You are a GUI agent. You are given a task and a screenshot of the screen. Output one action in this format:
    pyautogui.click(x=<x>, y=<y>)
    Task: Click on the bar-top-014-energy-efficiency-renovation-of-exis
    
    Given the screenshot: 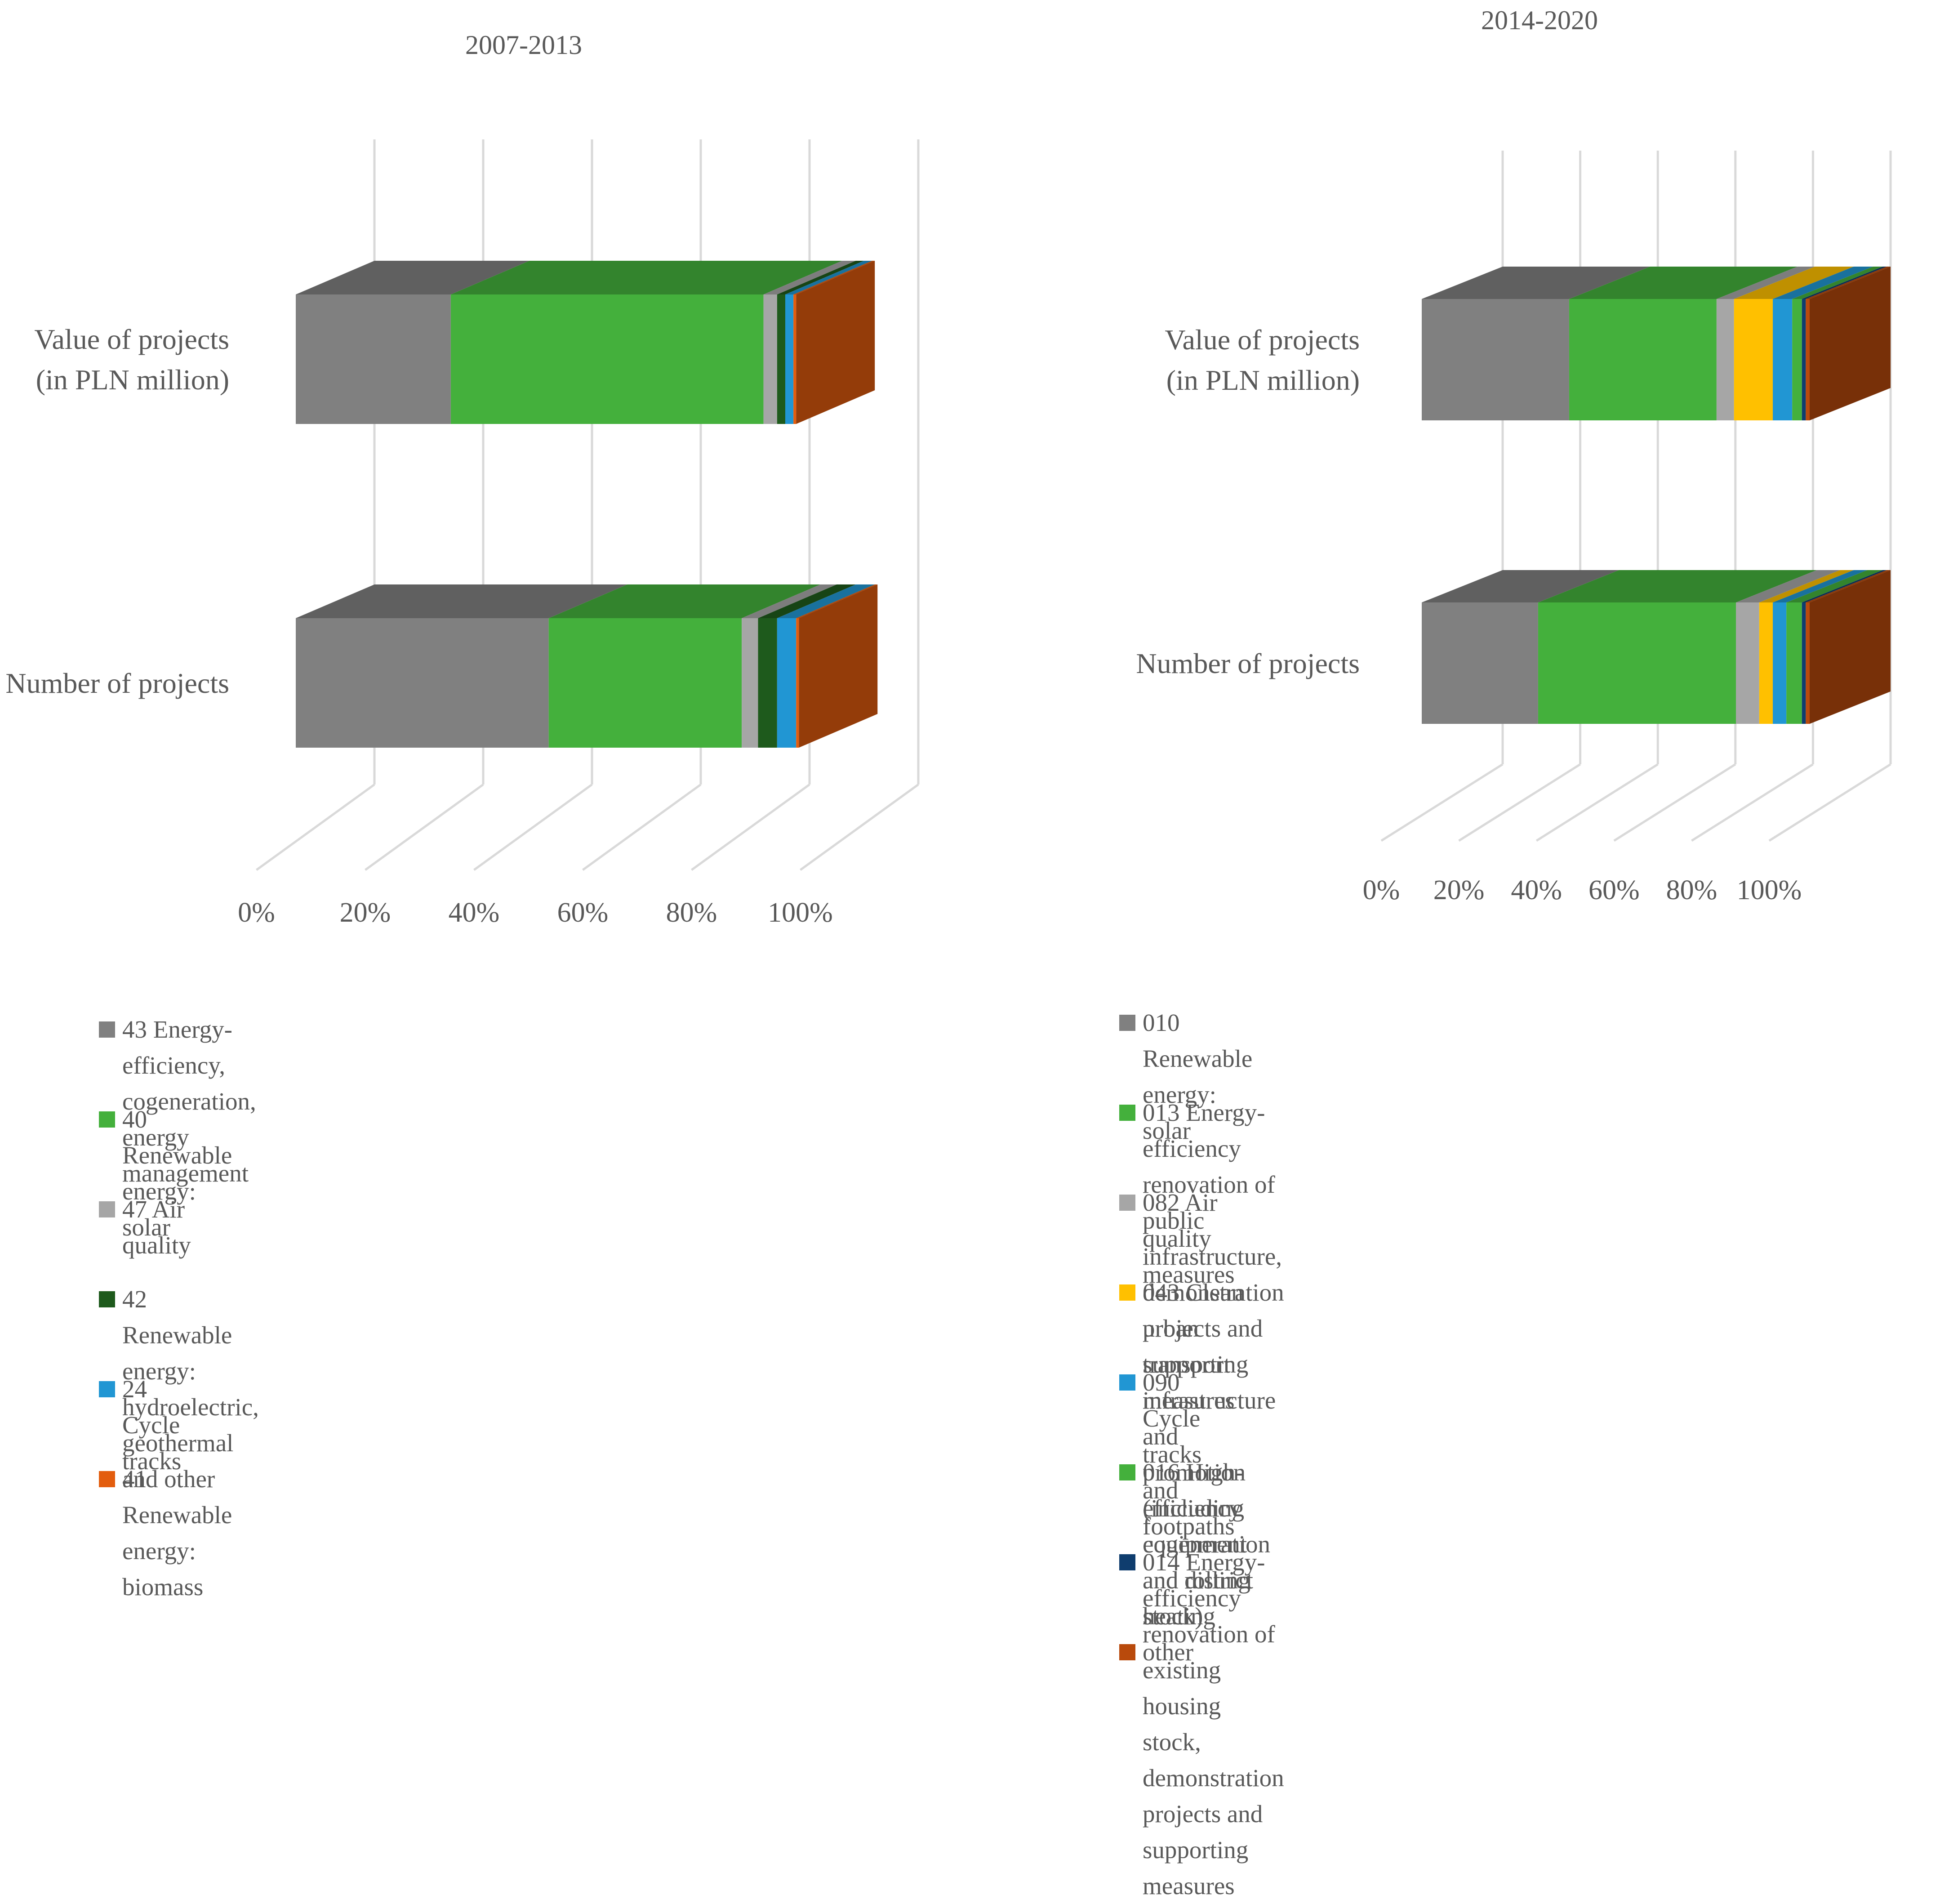 What is the action you would take?
    pyautogui.click(x=1845, y=283)
    